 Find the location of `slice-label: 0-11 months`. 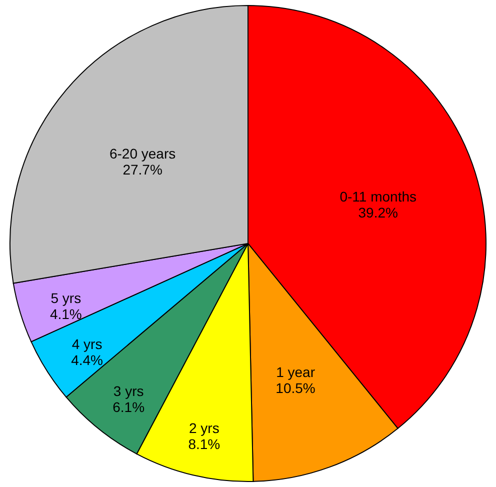

slice-label: 0-11 months is located at coordinates (378, 196).